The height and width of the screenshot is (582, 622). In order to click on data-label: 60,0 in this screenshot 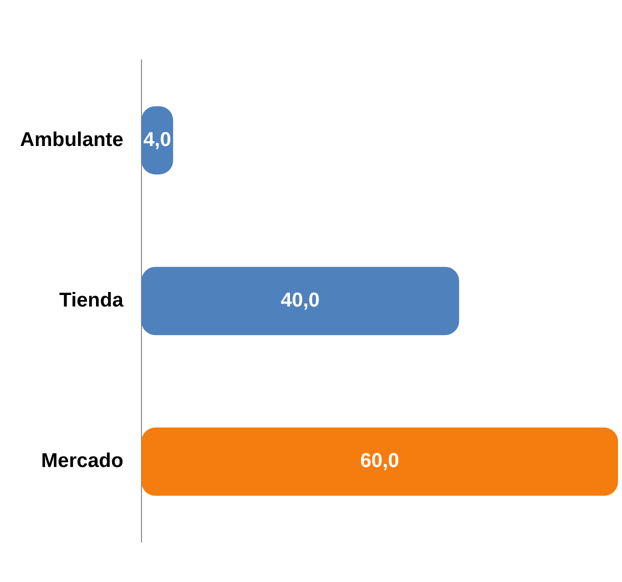, I will do `click(380, 461)`.